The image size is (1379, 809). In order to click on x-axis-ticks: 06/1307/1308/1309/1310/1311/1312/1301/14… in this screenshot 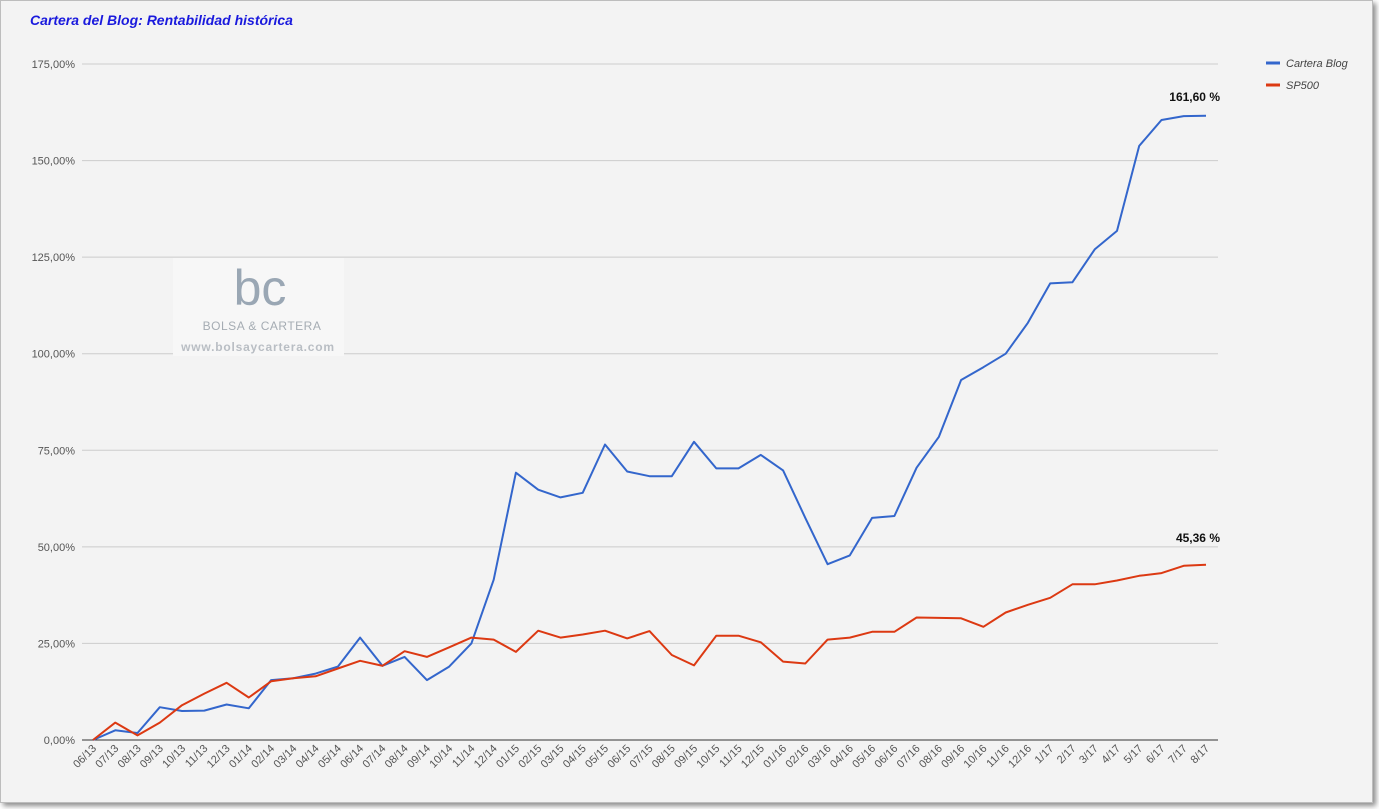, I will do `click(641, 757)`.